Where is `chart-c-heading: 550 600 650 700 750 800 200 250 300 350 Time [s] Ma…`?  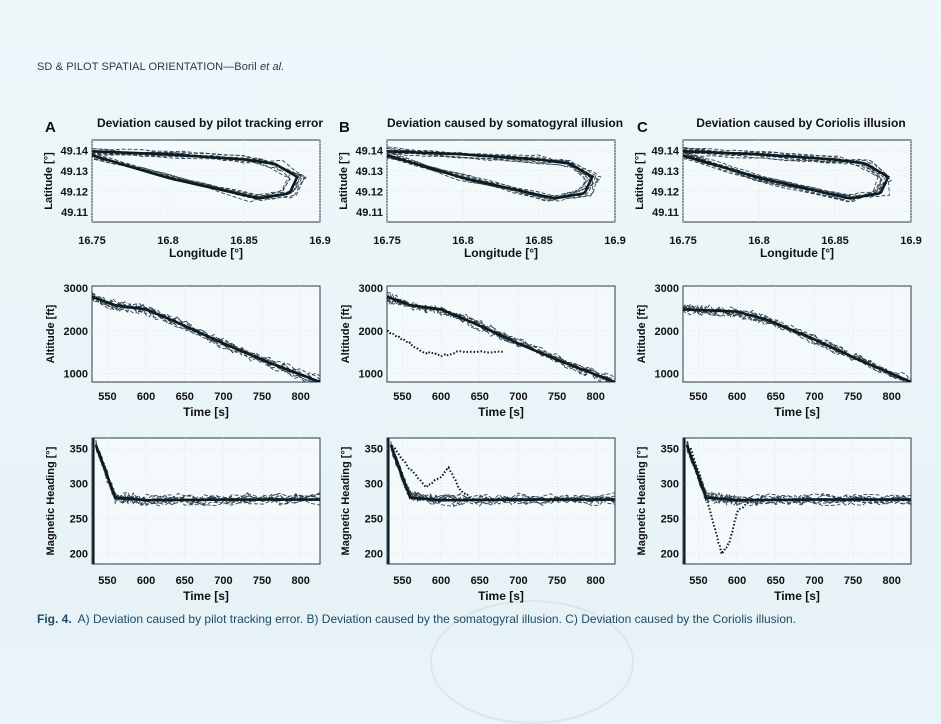
chart-c-heading: 550 600 650 700 750 800 200 250 300 350 Time [s] Ma… is located at coordinates (774, 520).